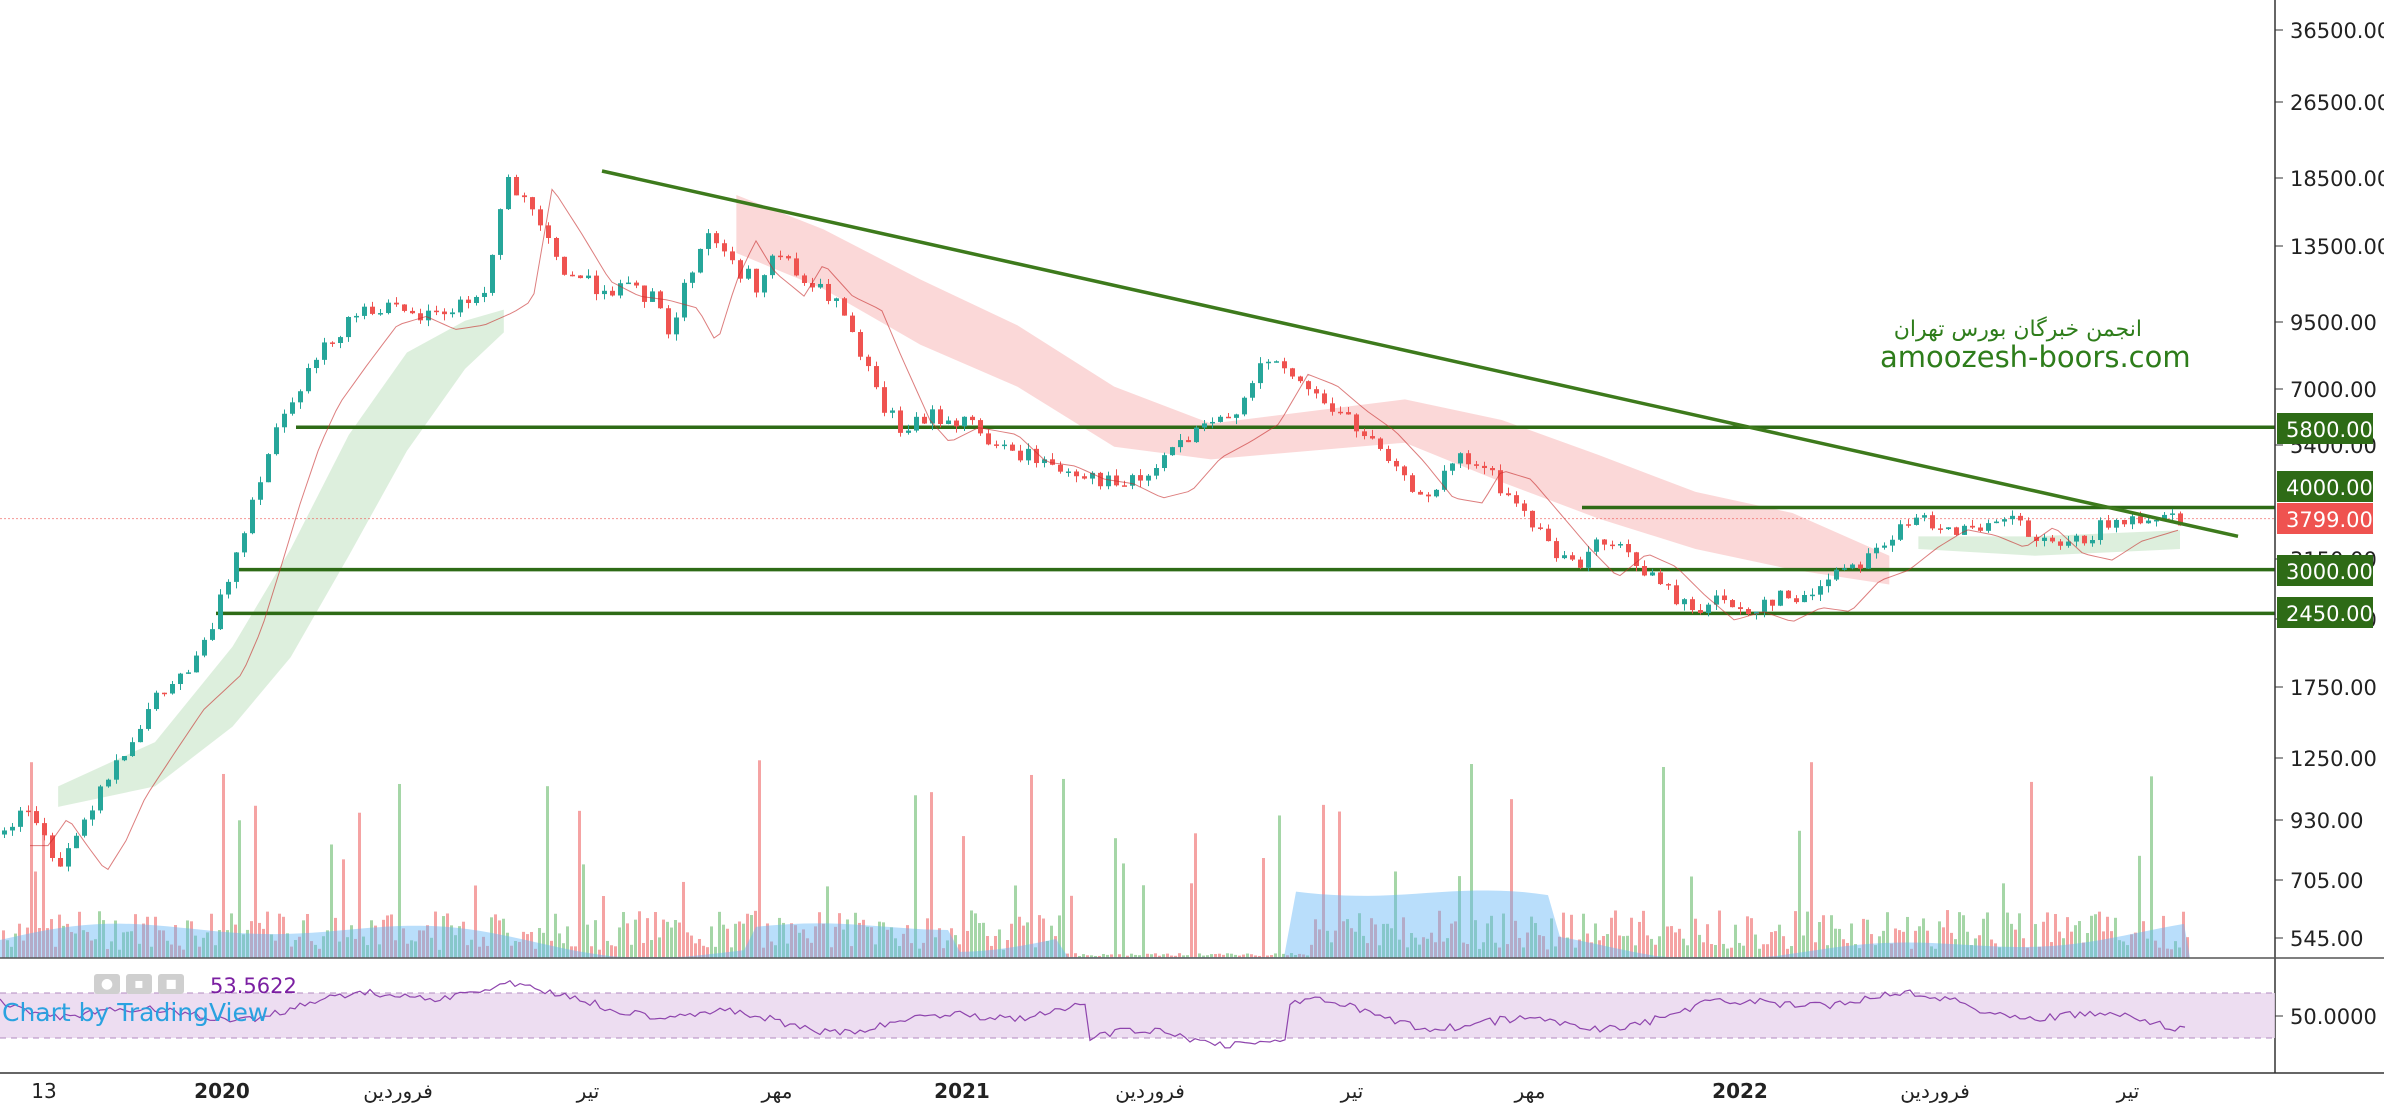 The width and height of the screenshot is (2384, 1113). I want to click on camera-icon: ●, so click(107, 984).